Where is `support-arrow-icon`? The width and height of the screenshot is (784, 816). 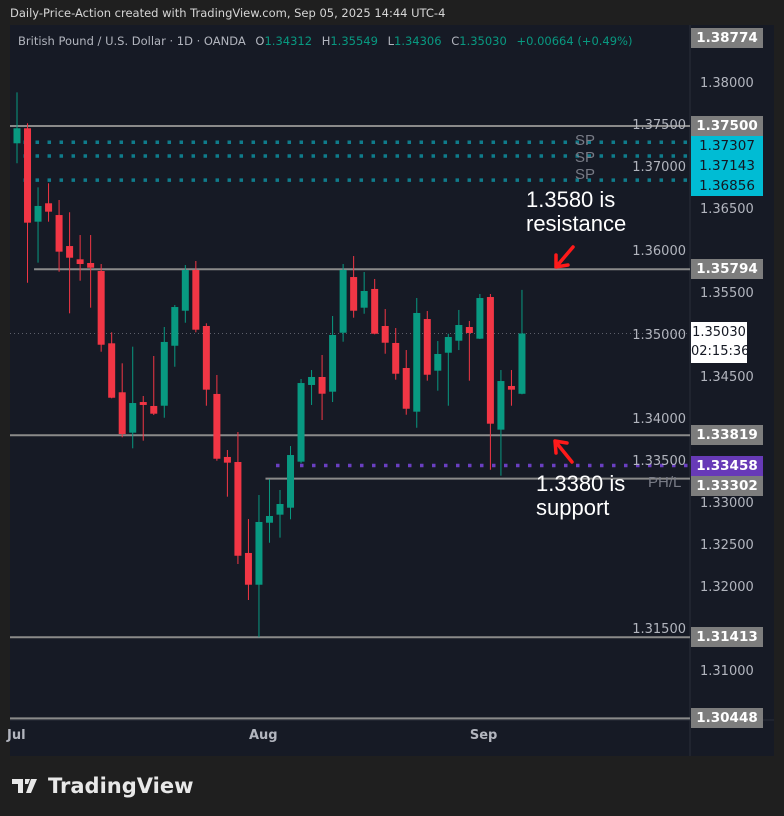 support-arrow-icon is located at coordinates (563, 451).